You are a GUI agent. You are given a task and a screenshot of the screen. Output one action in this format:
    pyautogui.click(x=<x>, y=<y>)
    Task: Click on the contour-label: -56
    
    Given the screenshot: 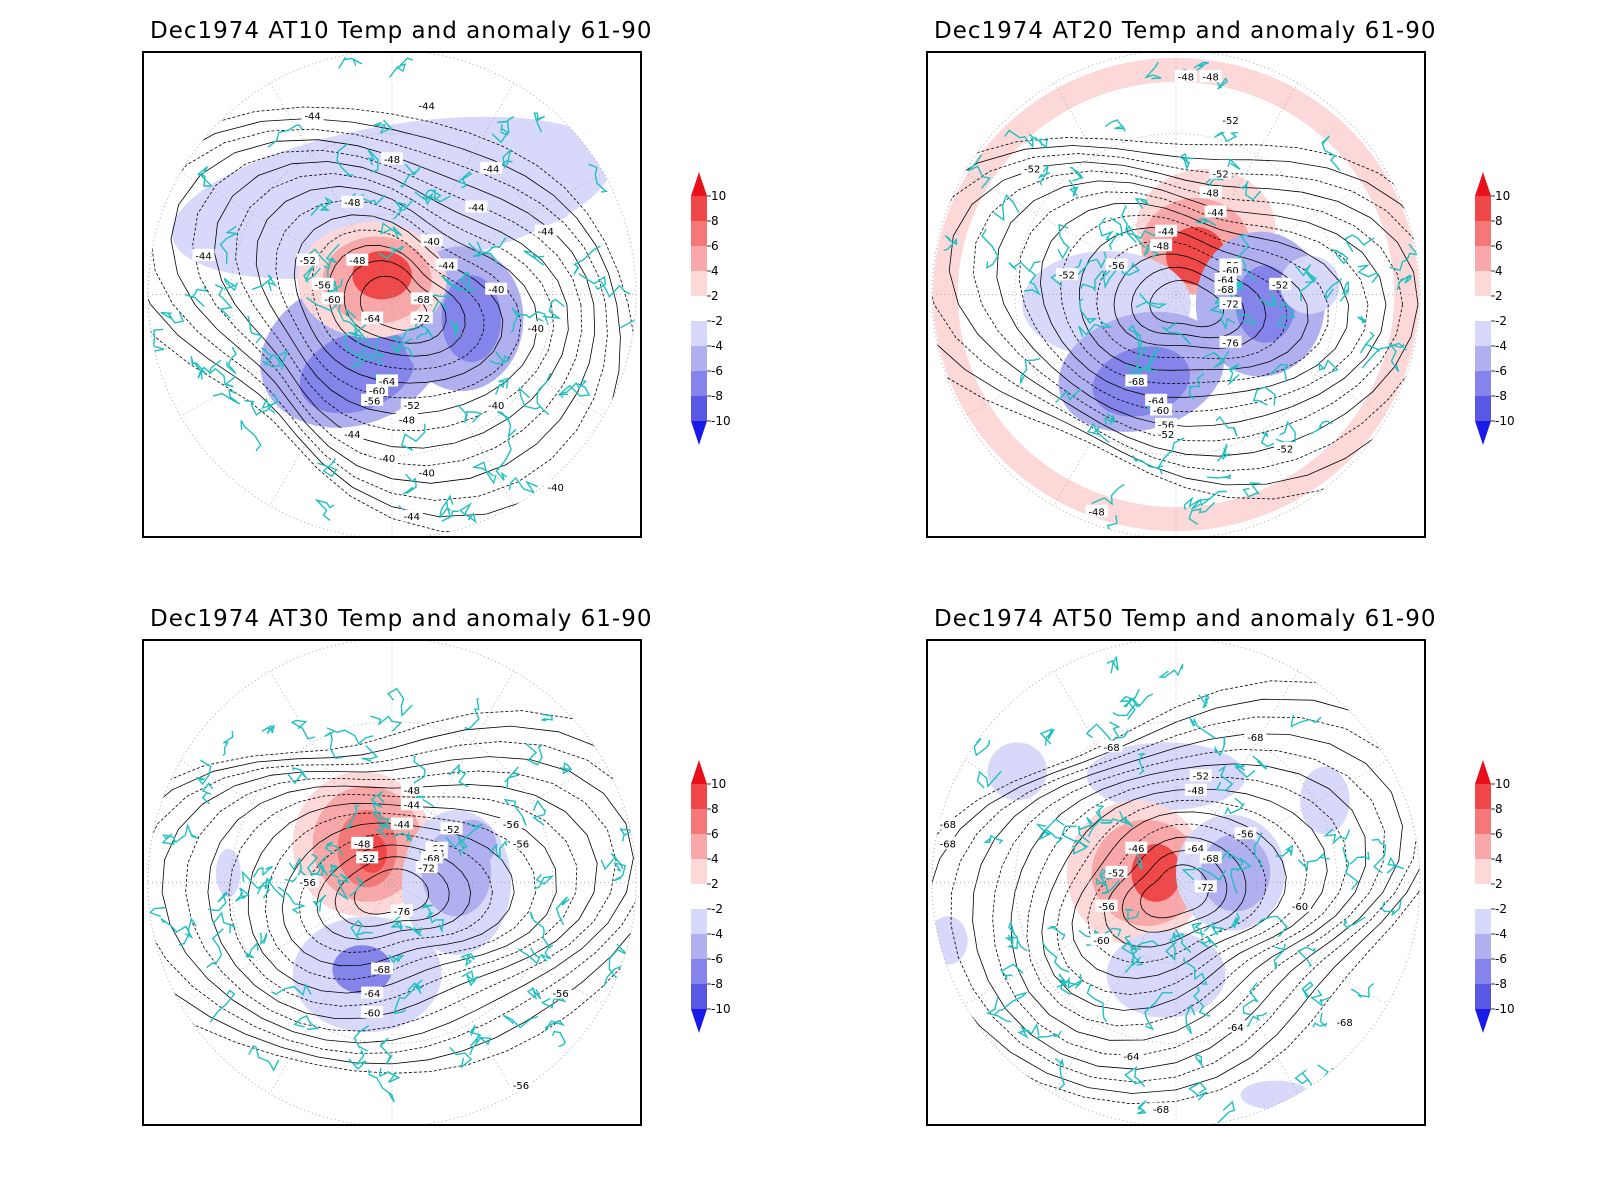 What is the action you would take?
    pyautogui.click(x=307, y=882)
    